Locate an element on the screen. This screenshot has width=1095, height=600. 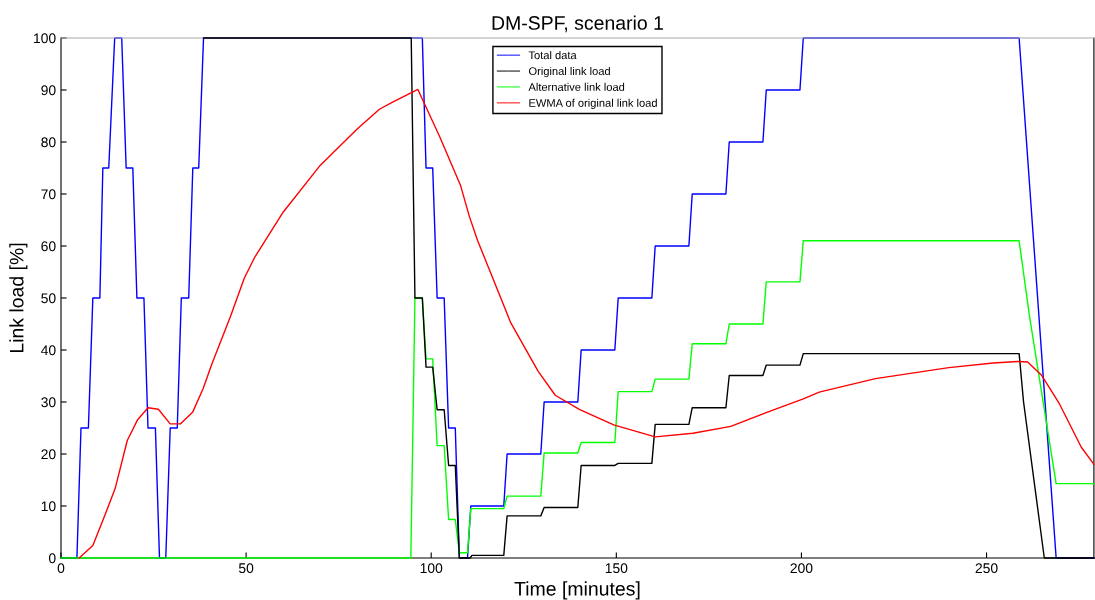
y-tick-label: 50 is located at coordinates (48, 298).